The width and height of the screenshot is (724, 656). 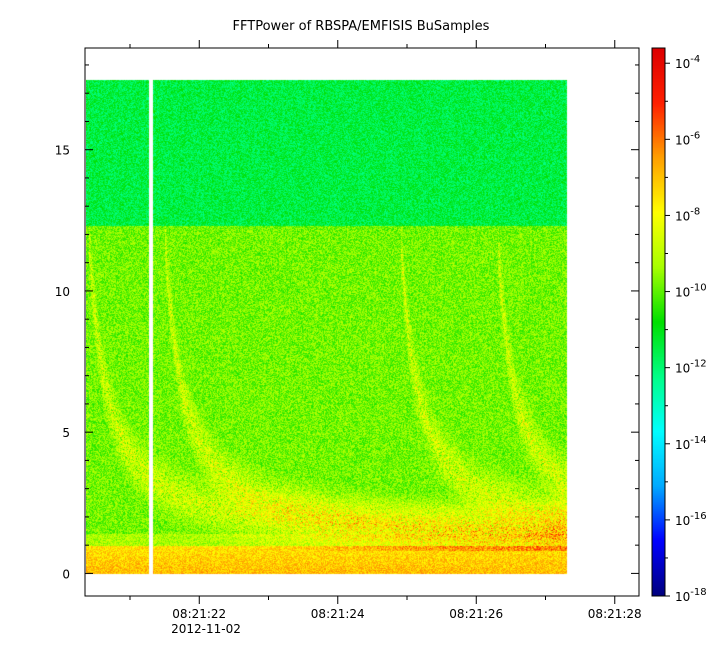 What do you see at coordinates (206, 629) in the screenshot?
I see `x-date-label: 2012-11-02` at bounding box center [206, 629].